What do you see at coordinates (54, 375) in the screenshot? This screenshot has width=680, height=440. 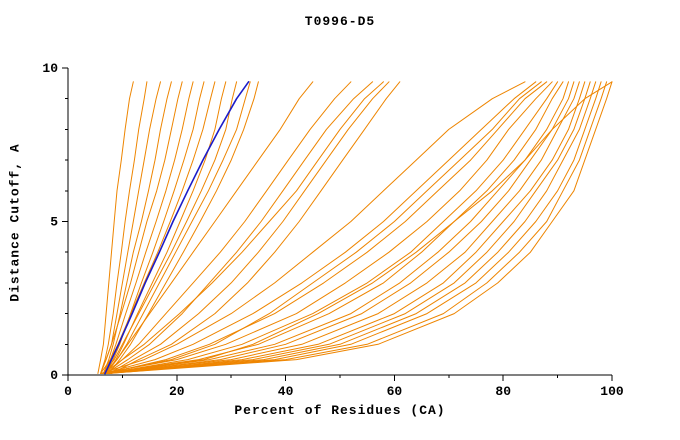 I see `y-tick-label: 0` at bounding box center [54, 375].